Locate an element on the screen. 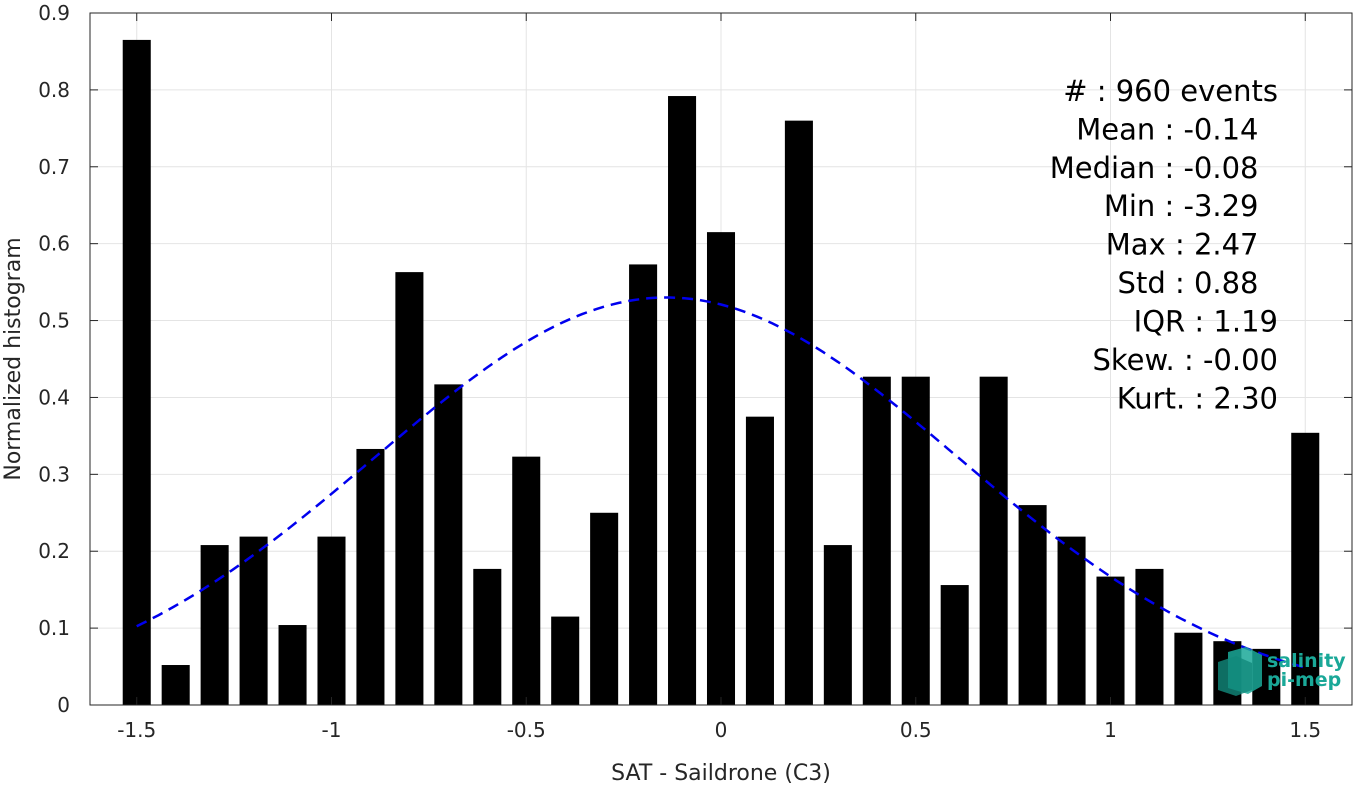  stat-line: # : 960 events is located at coordinates (1170, 91).